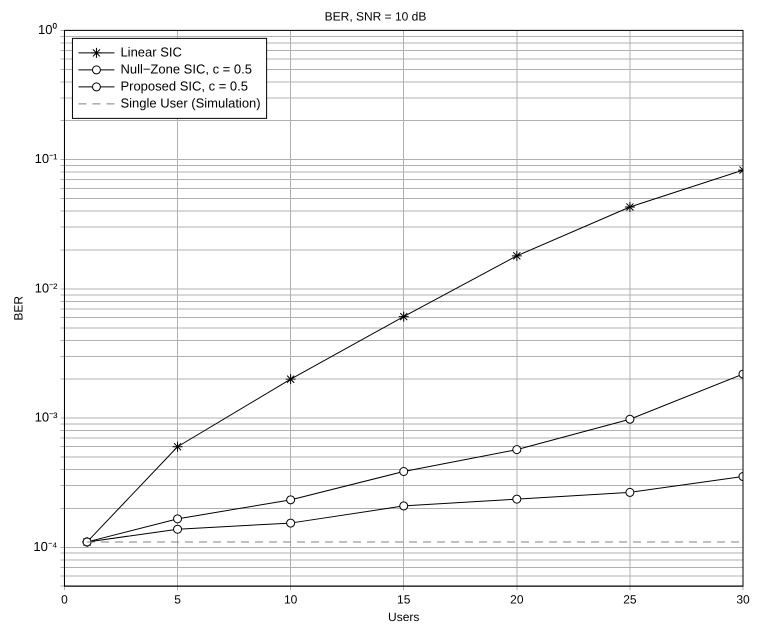 This screenshot has width=765, height=633. Describe the element at coordinates (46, 158) in the screenshot. I see `y-tick-label: 10⁻¹` at that location.